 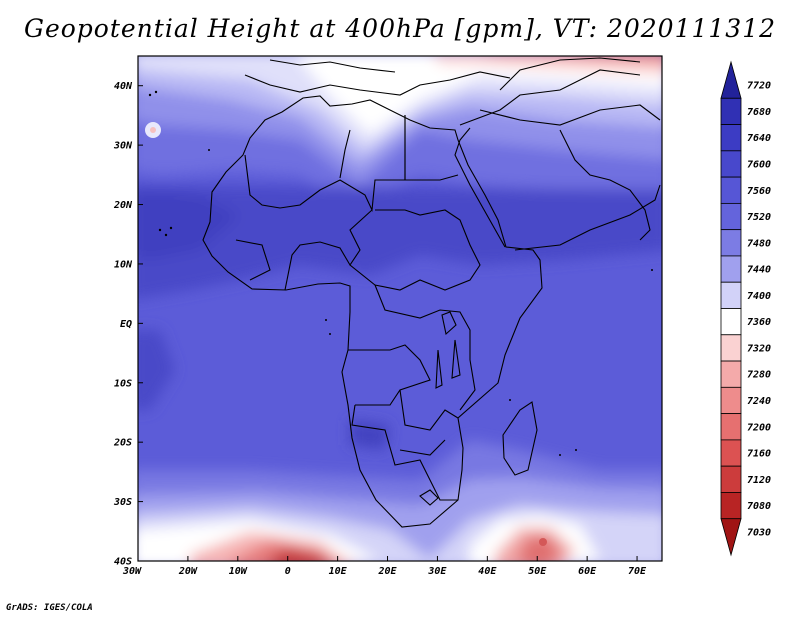 What do you see at coordinates (759, 112) in the screenshot?
I see `colorbar-label: 7680` at bounding box center [759, 112].